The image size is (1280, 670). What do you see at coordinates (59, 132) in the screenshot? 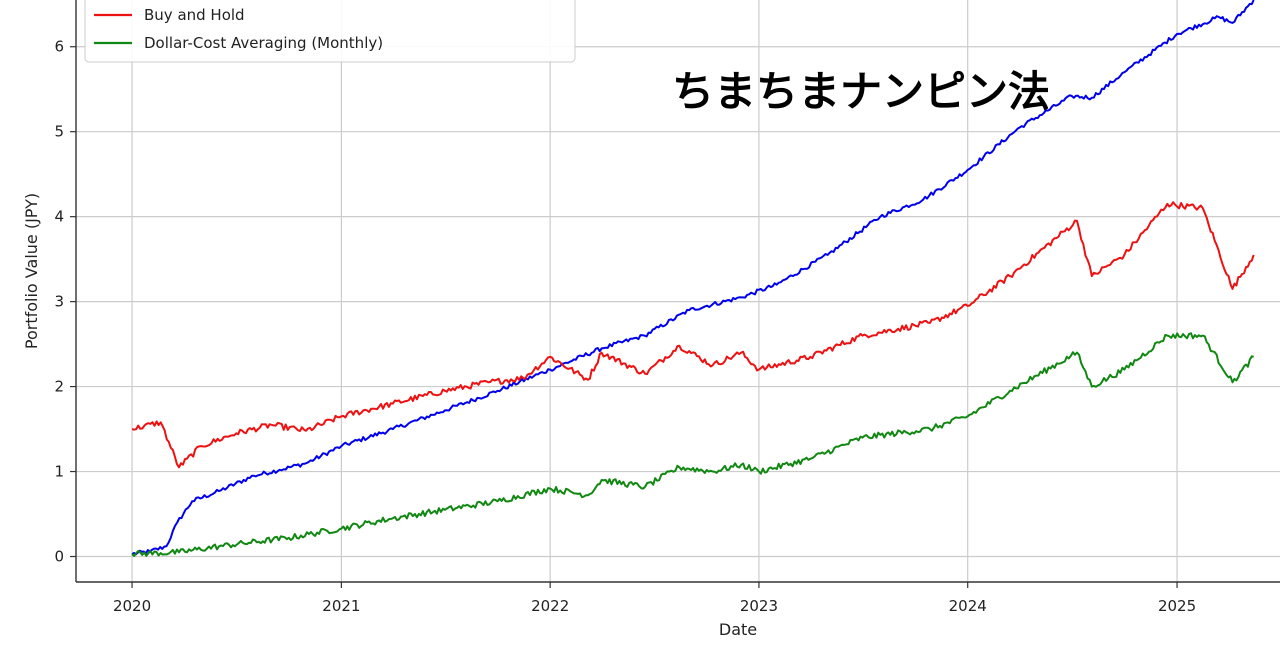
I see `y-tick-label: 5` at bounding box center [59, 132].